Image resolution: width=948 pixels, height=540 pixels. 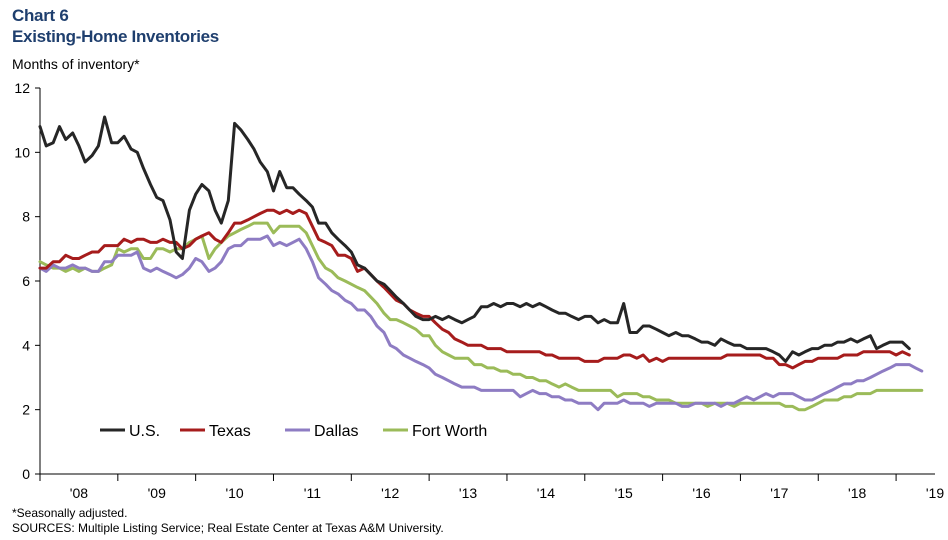 I want to click on y-tick-label-0: 0, so click(x=26, y=474).